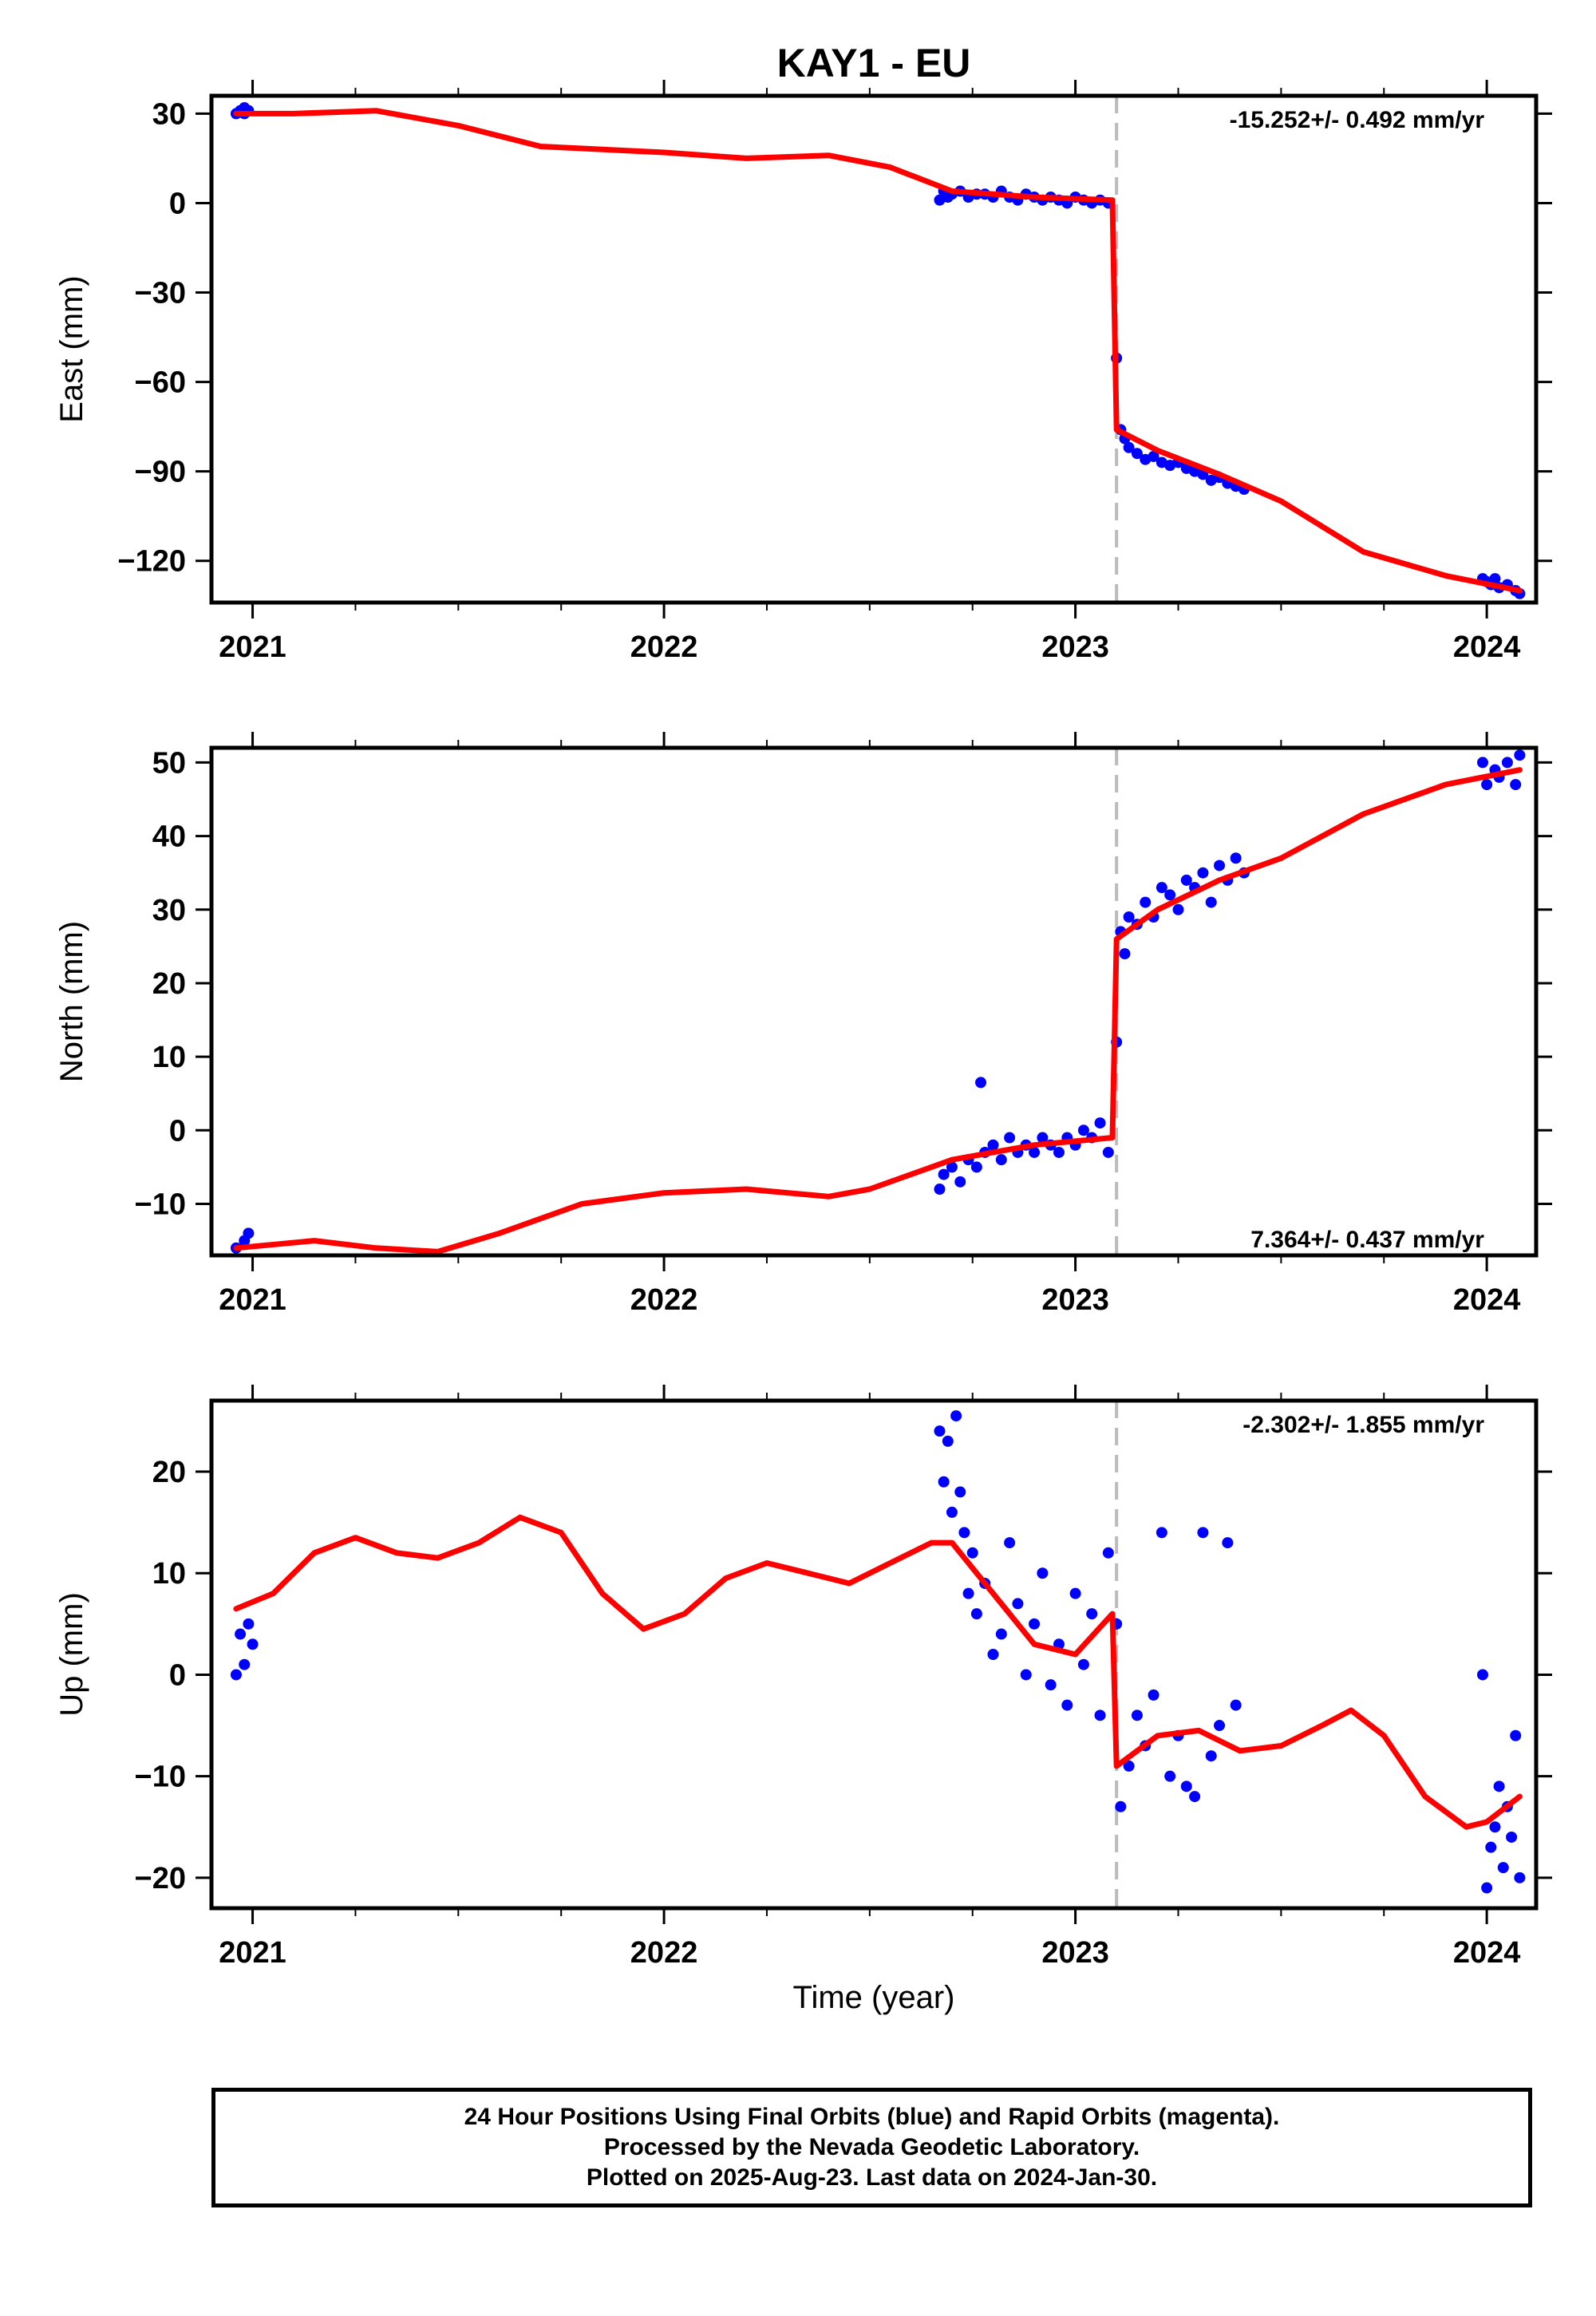 The height and width of the screenshot is (2316, 1596). What do you see at coordinates (169, 1574) in the screenshot?
I see `y-tick-label: 10` at bounding box center [169, 1574].